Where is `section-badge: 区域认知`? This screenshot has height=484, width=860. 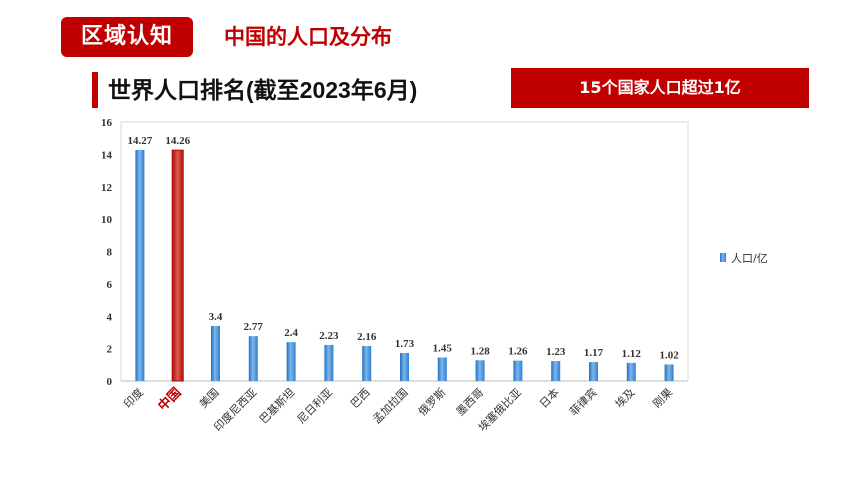 section-badge: 区域认知 is located at coordinates (127, 37).